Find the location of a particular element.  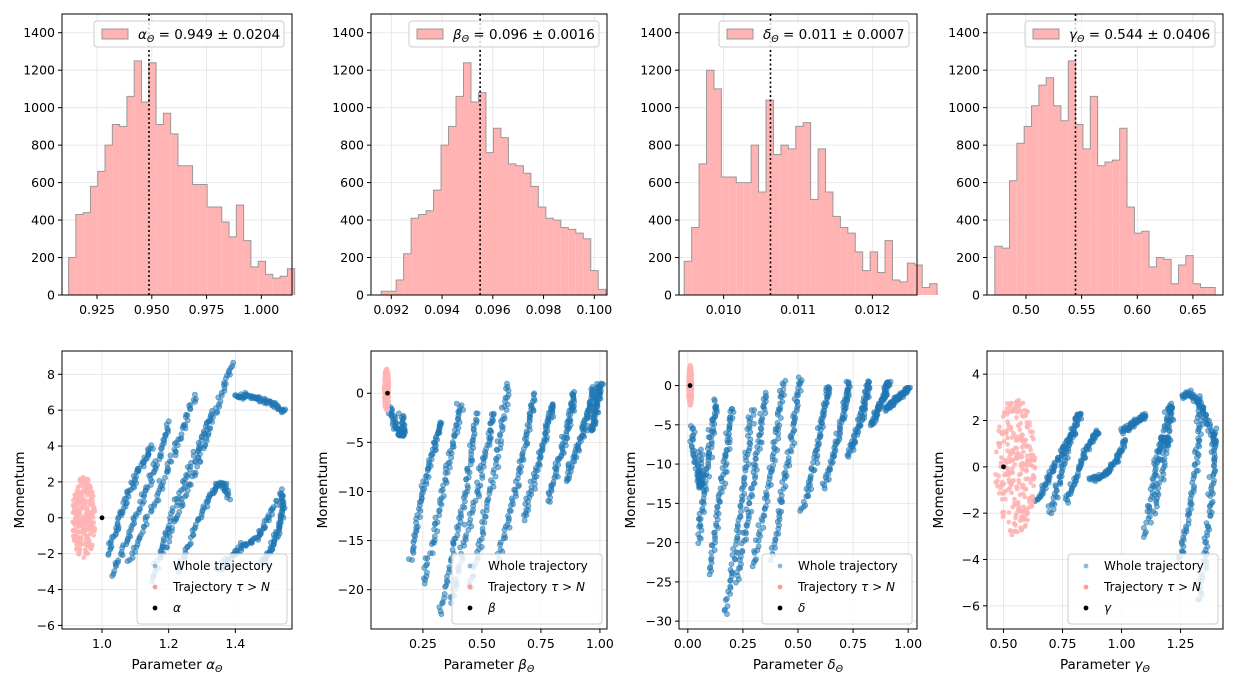

legend-entry-math: τ > N is located at coordinates (1184, 587).